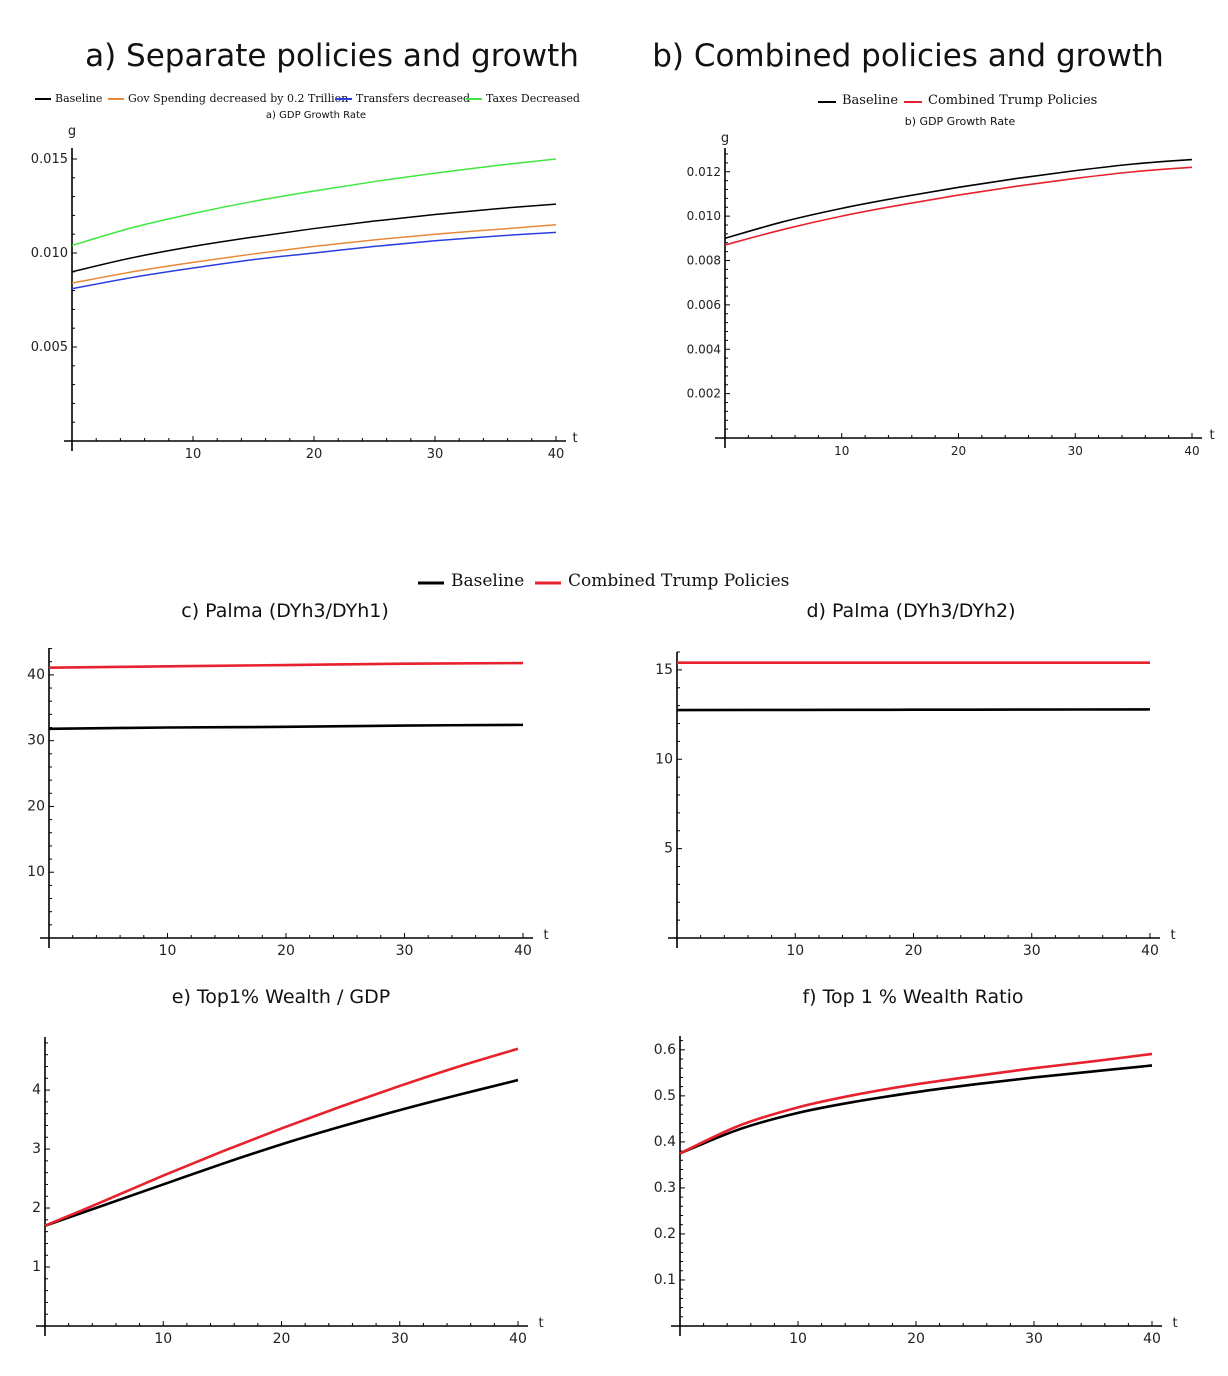 The height and width of the screenshot is (1376, 1228). I want to click on legend-b: Baseline Combined Trump Policies, so click(957, 100).